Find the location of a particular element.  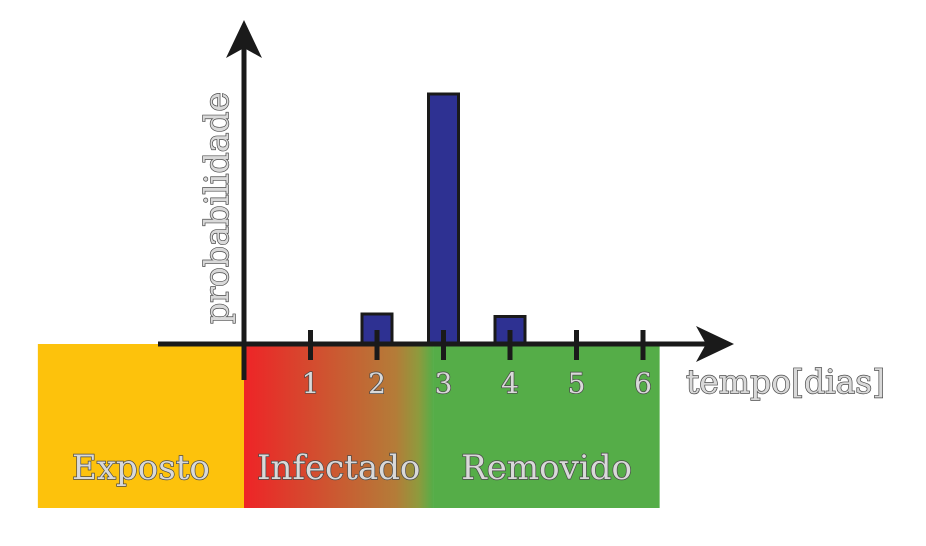

x-tick-label-5: 5 is located at coordinates (577, 383).